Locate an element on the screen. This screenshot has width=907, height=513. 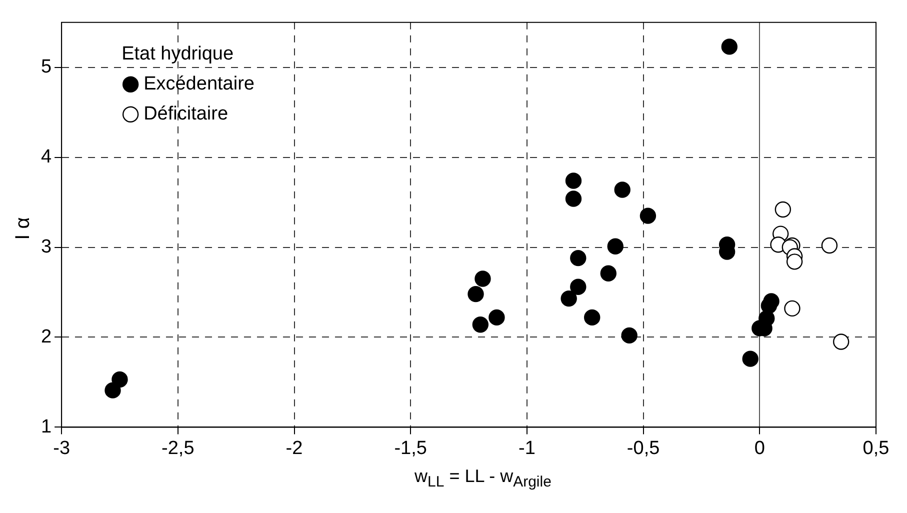
y-tick-label: 1 is located at coordinates (46, 427).